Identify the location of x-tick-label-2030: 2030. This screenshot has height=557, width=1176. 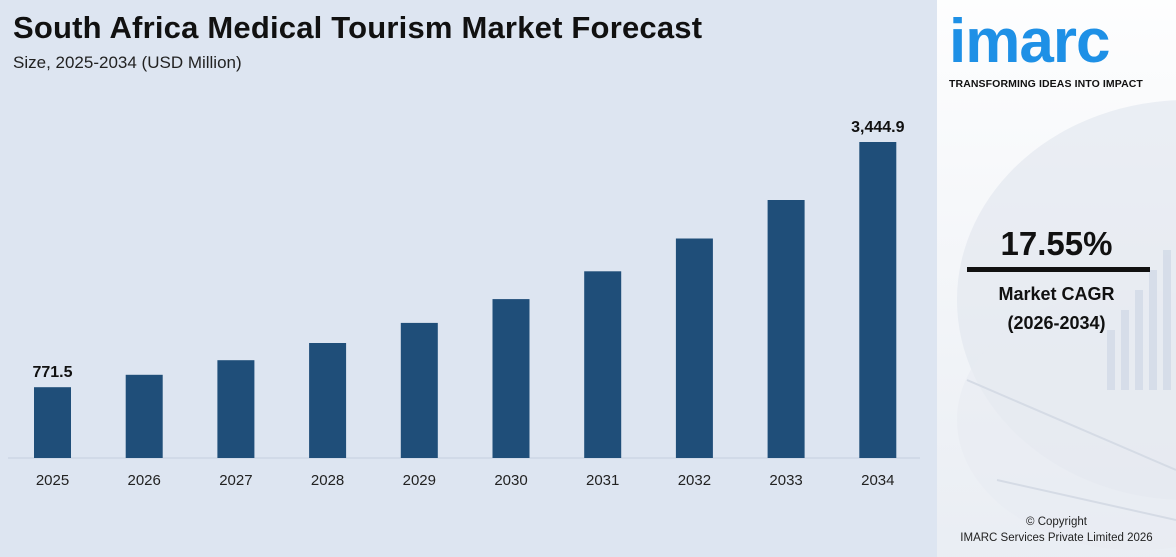
(510, 480).